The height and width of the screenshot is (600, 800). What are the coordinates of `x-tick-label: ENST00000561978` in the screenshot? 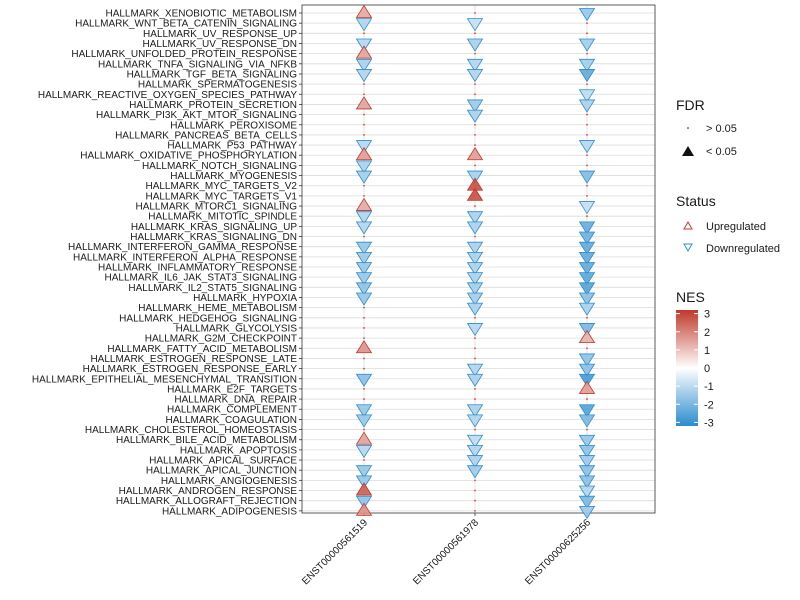 It's located at (446, 552).